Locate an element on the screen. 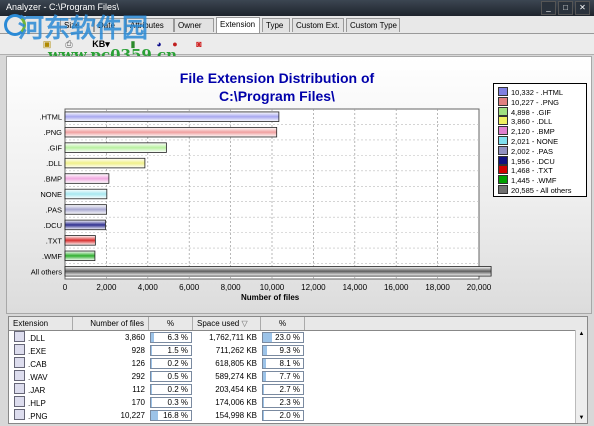 This screenshot has height=426, width=594. y-tick-label: .BMP is located at coordinates (53, 179).